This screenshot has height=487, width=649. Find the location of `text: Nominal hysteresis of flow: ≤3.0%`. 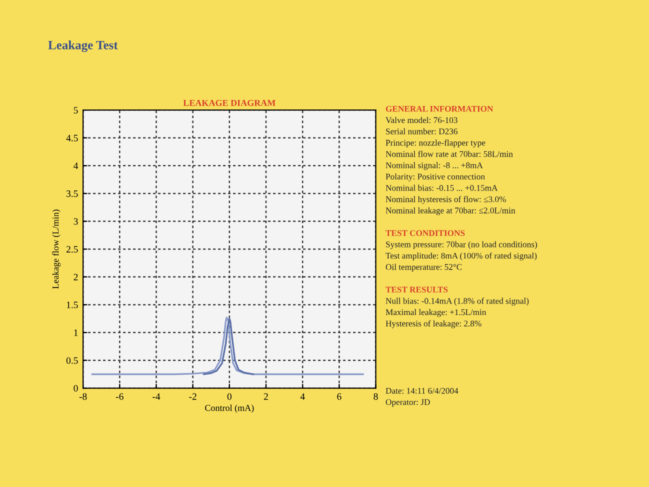

text: Nominal hysteresis of flow: ≤3.0% is located at coordinates (446, 200).